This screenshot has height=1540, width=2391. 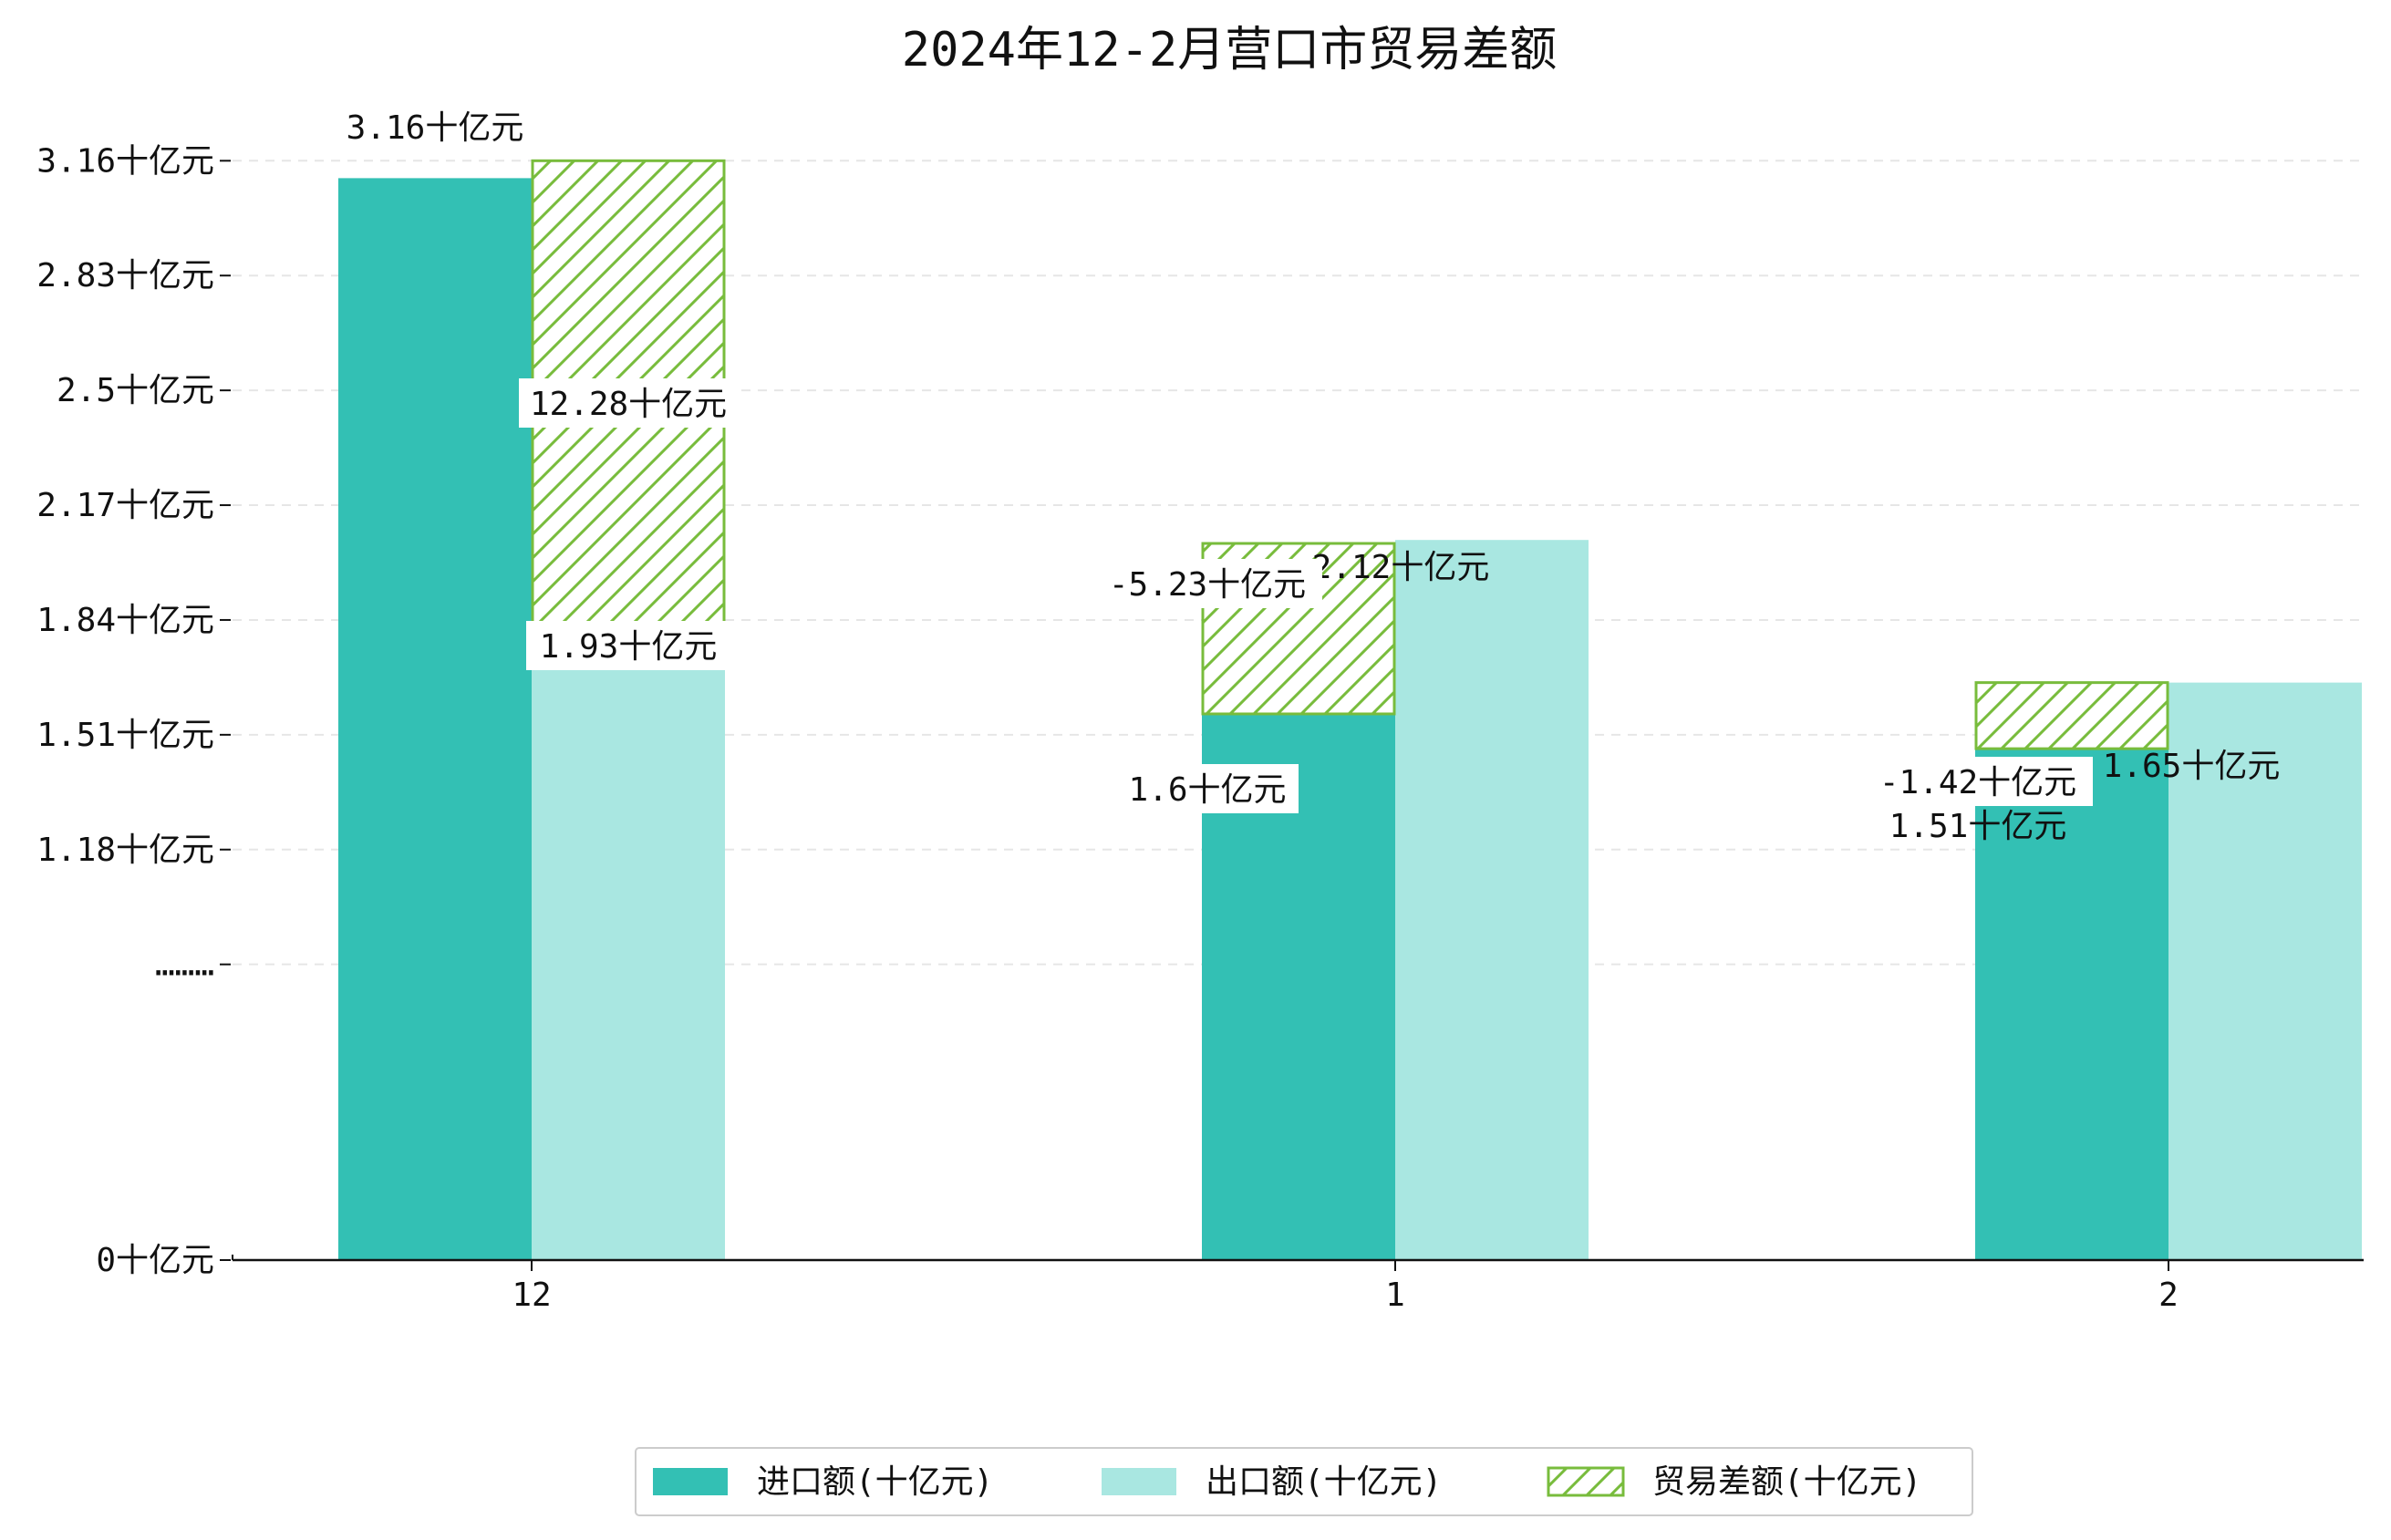 What do you see at coordinates (125, 850) in the screenshot?
I see `y-tick-label: 1.18十亿元` at bounding box center [125, 850].